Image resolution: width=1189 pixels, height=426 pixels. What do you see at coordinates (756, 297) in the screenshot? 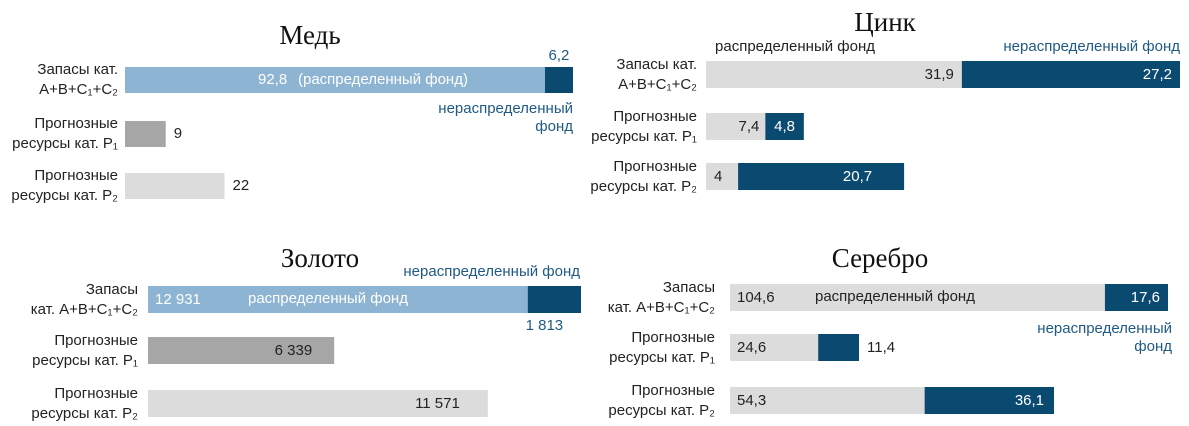
I see `value-label: 104,6` at bounding box center [756, 297].